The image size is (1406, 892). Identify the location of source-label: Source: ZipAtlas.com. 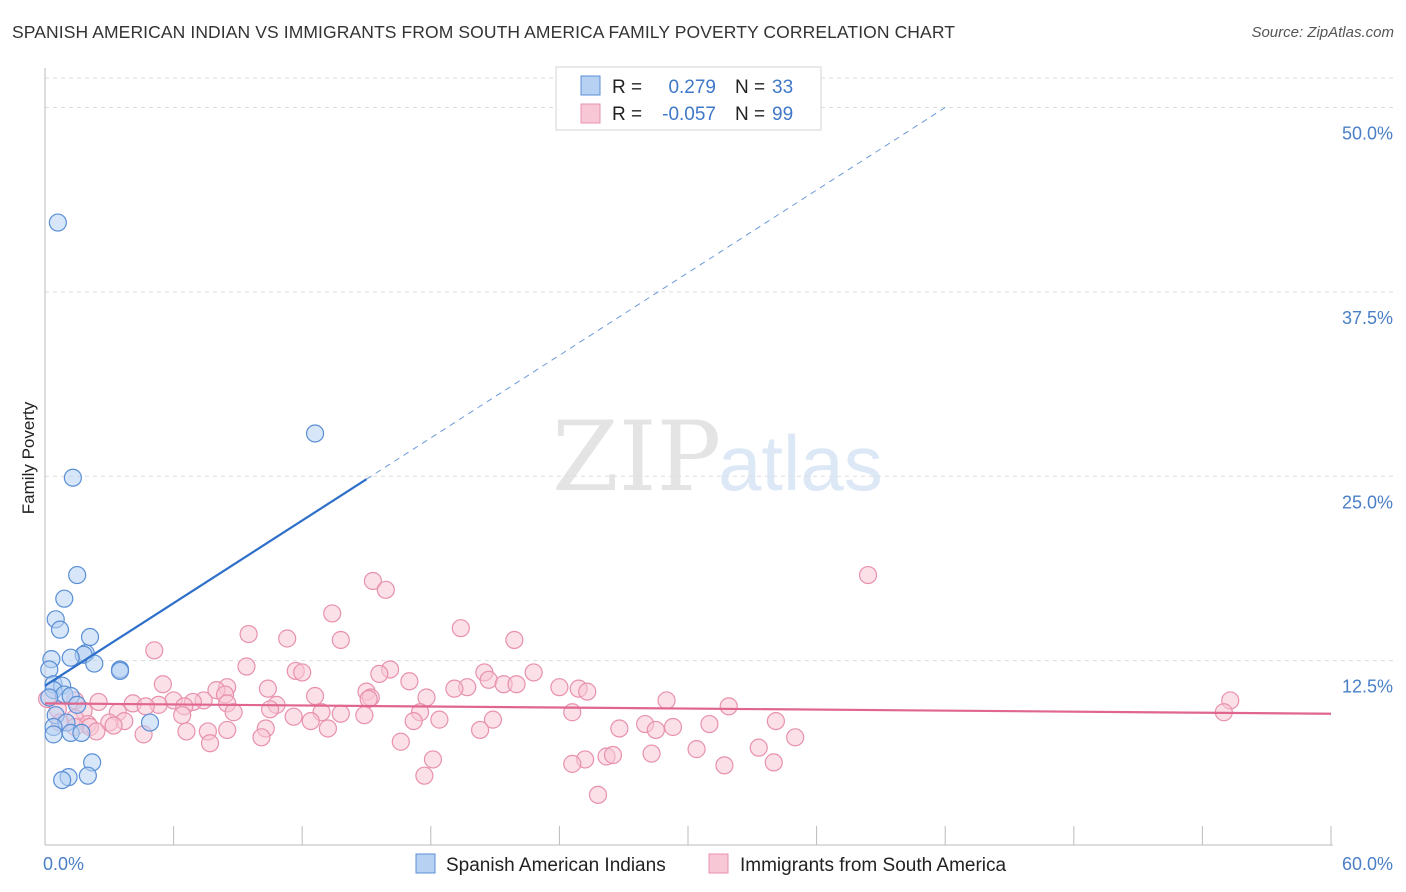
(1322, 32).